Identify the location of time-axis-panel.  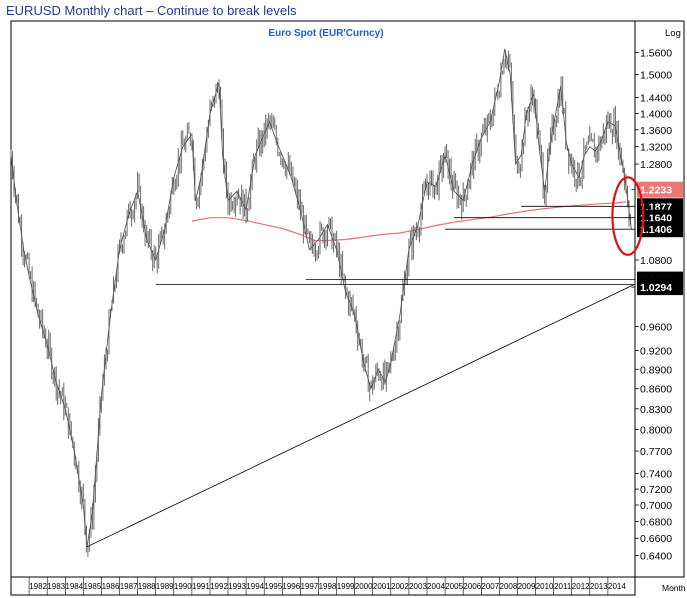
(323, 586).